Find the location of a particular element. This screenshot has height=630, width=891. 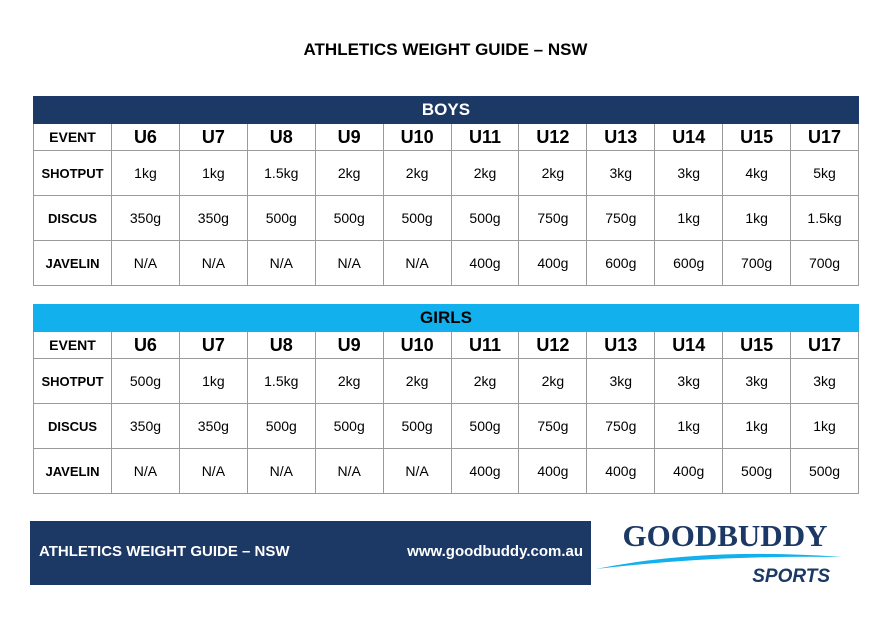

girls-heading-row: GIRLS is located at coordinates (446, 318).